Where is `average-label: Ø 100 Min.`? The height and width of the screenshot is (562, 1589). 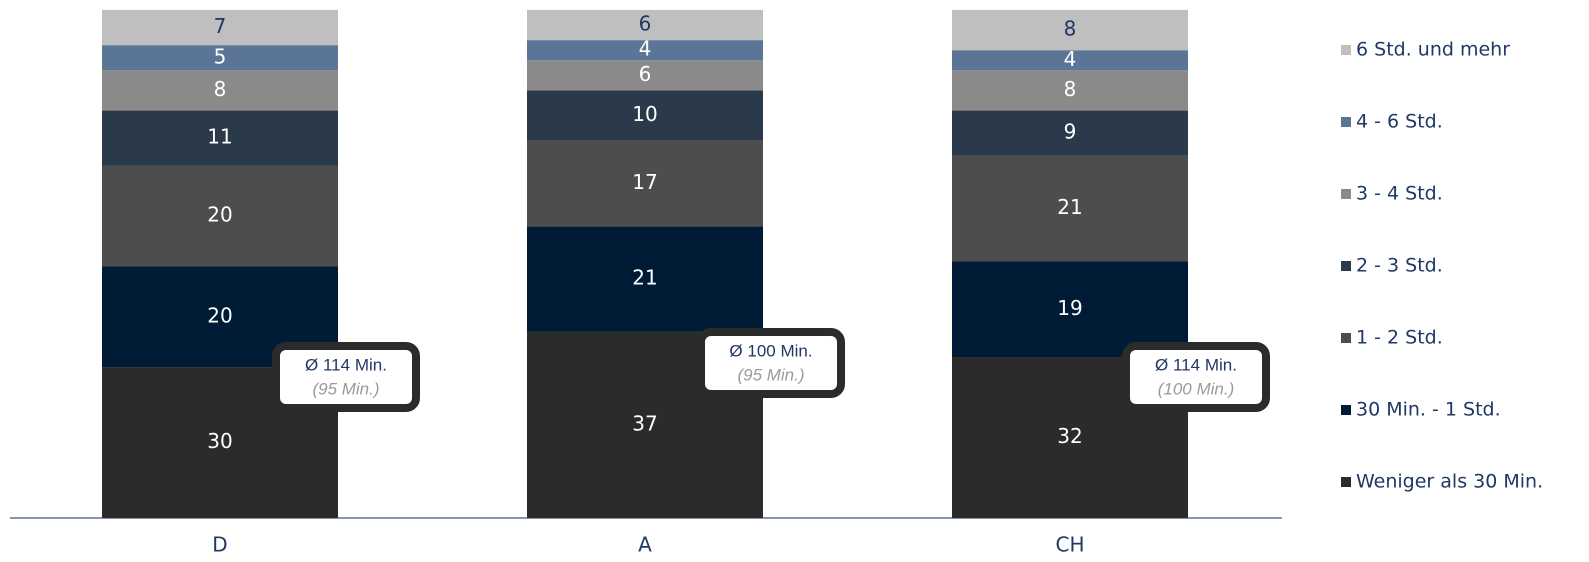
average-label: Ø 100 Min. is located at coordinates (770, 350).